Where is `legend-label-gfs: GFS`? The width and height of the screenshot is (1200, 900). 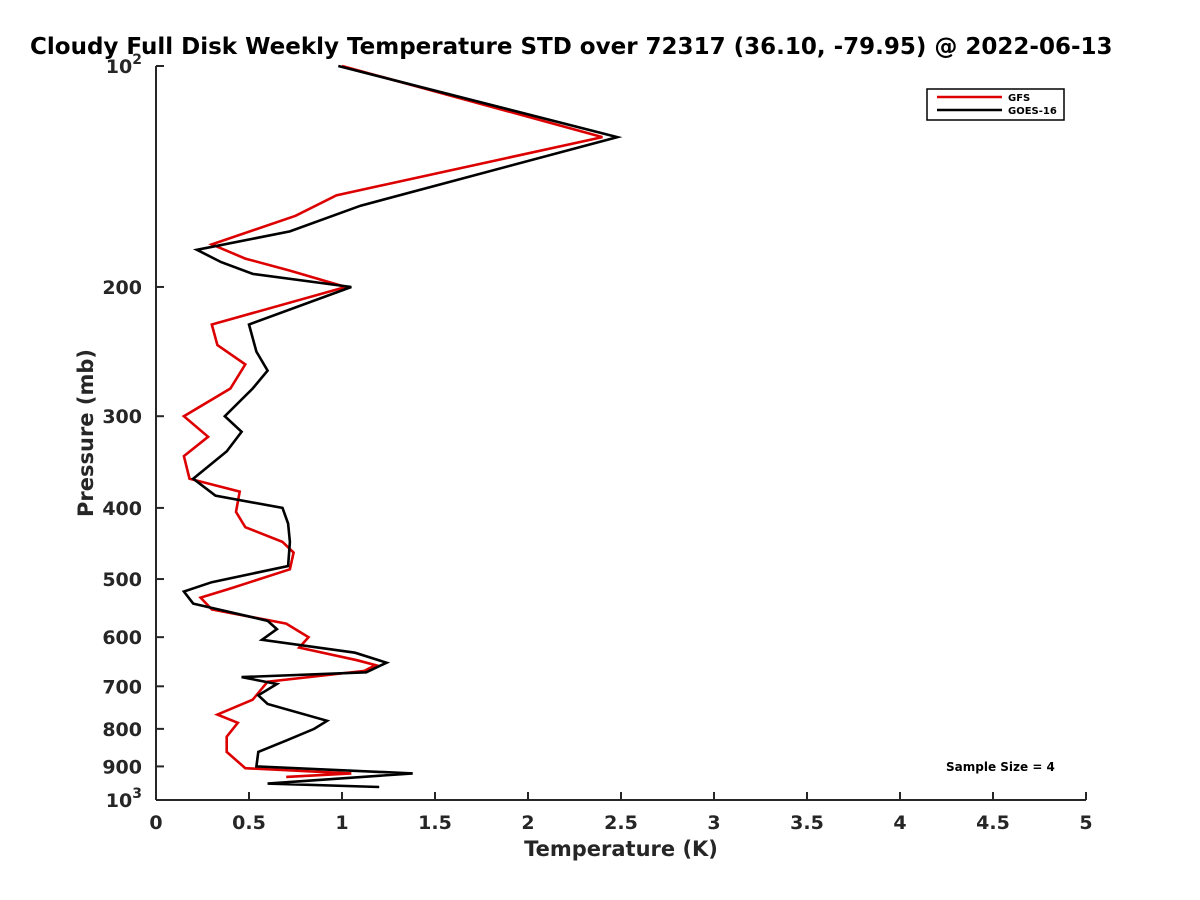 legend-label-gfs: GFS is located at coordinates (1019, 98).